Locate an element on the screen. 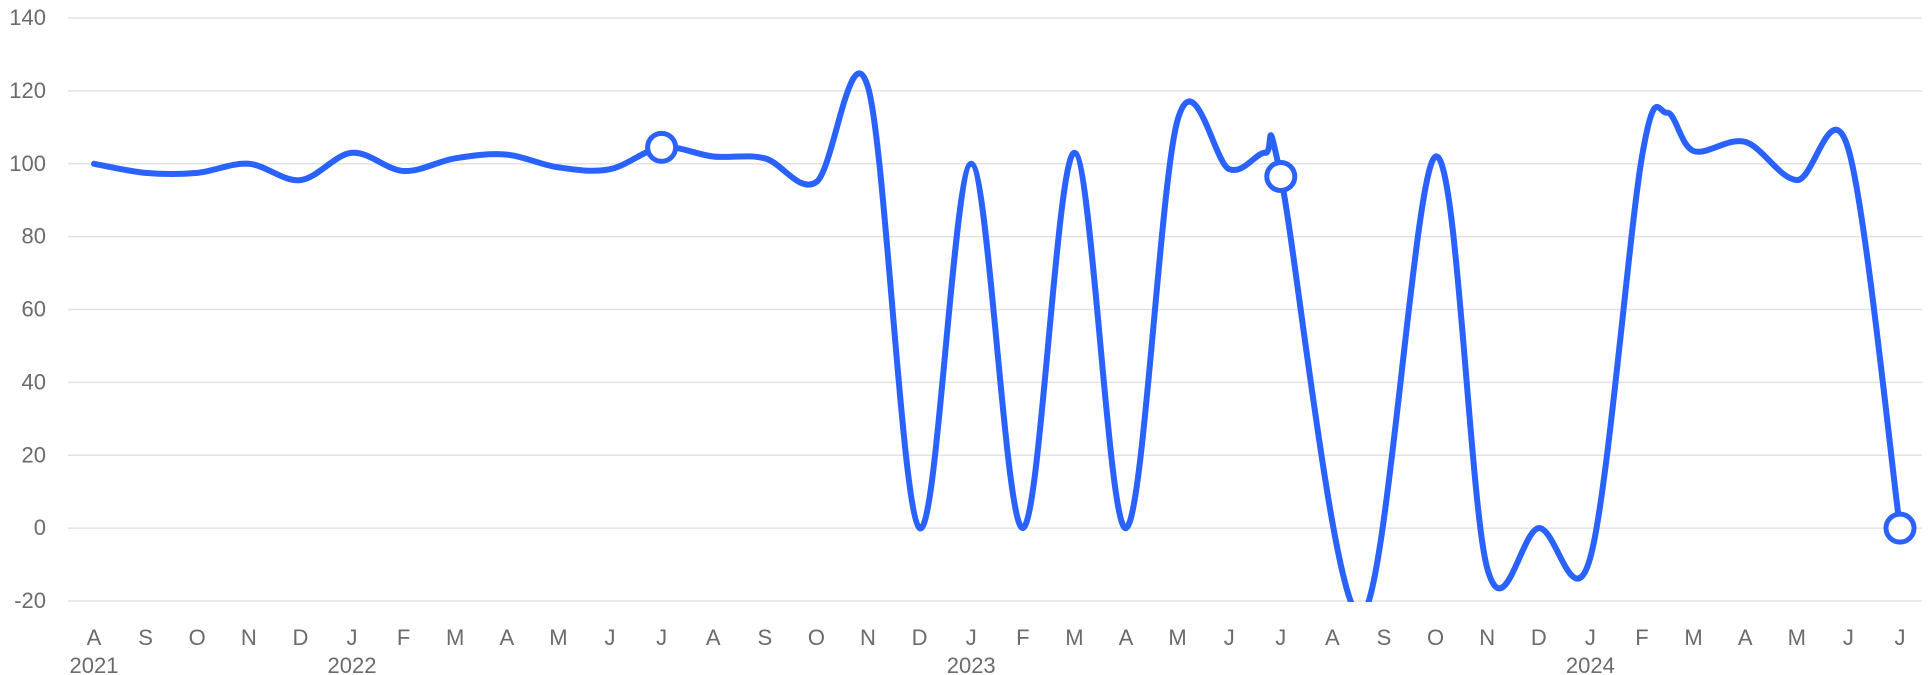  y-tick-label: 100 is located at coordinates (27, 163).